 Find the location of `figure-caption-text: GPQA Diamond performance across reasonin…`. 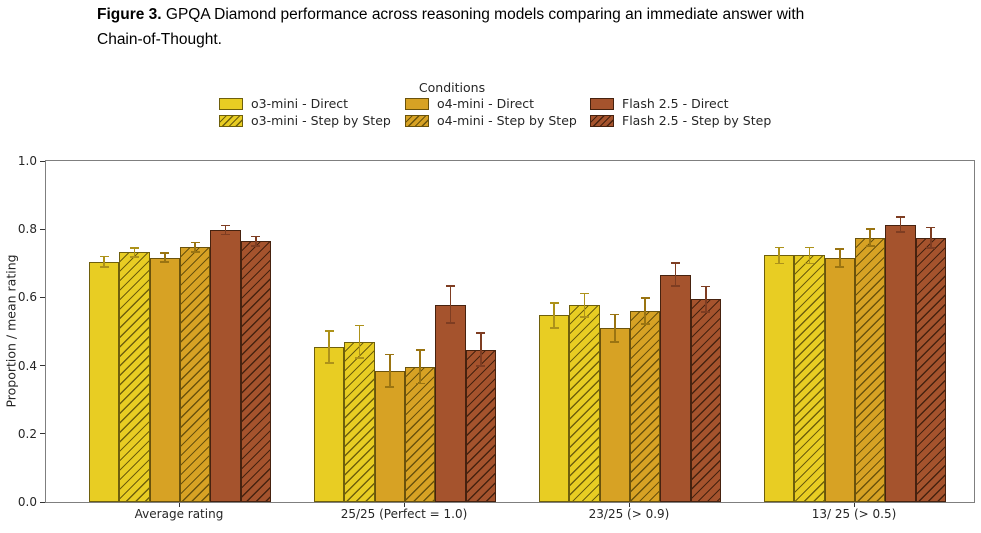

figure-caption-text: GPQA Diamond performance across reasonin… is located at coordinates (451, 27).